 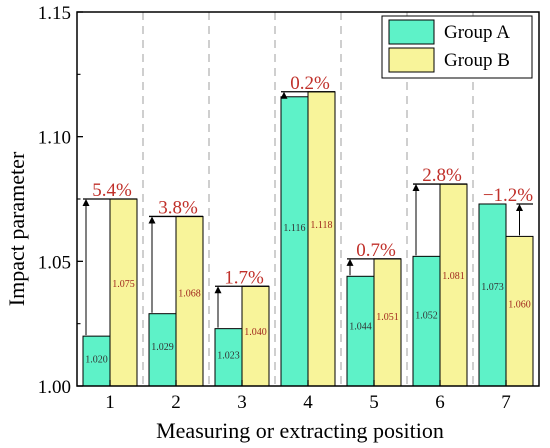 What do you see at coordinates (54, 138) in the screenshot?
I see `y-tick-label: 1.10` at bounding box center [54, 138].